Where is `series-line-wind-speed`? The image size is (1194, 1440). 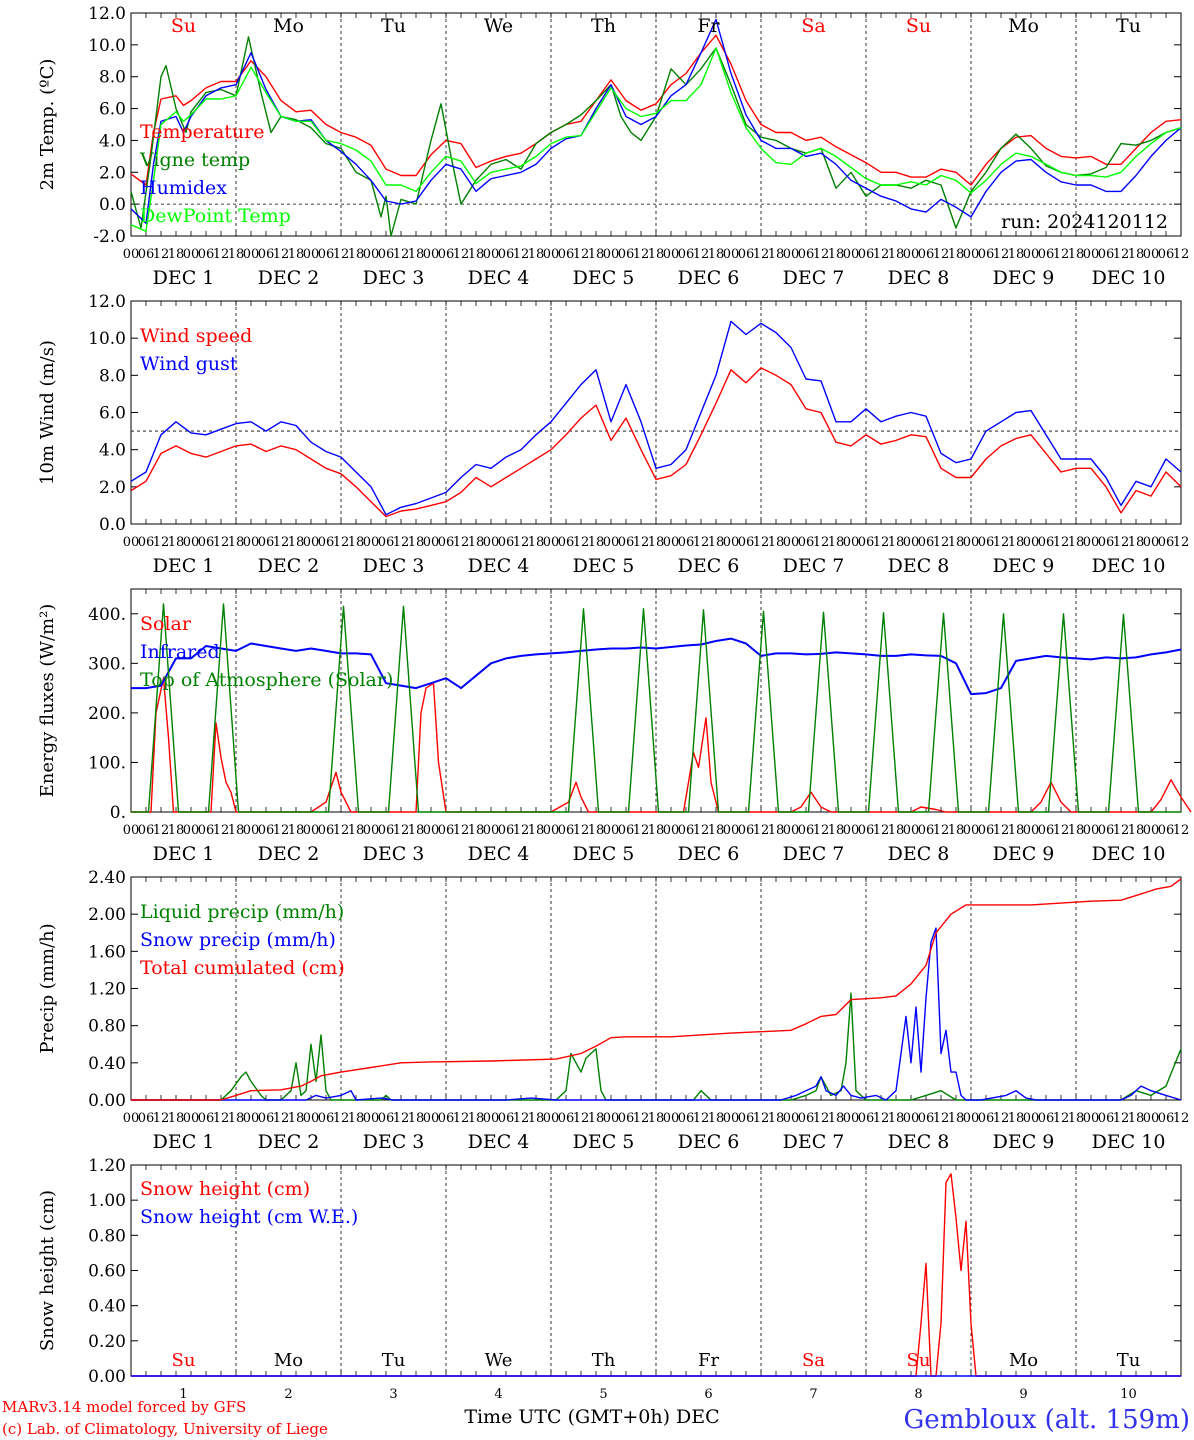
series-line-wind-speed is located at coordinates (656, 442).